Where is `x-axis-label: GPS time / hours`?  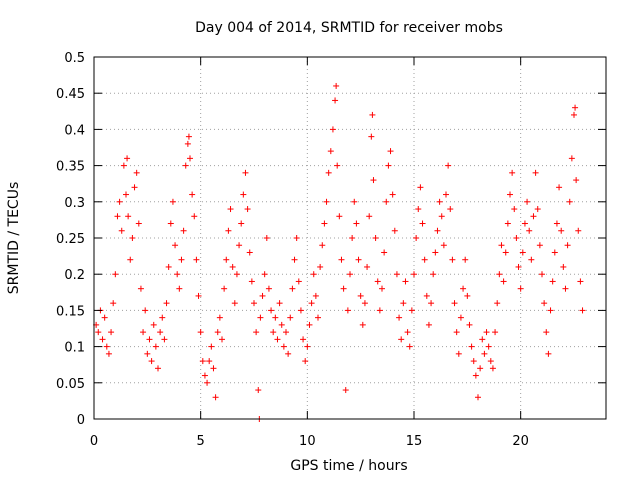 x-axis-label: GPS time / hours is located at coordinates (348, 466).